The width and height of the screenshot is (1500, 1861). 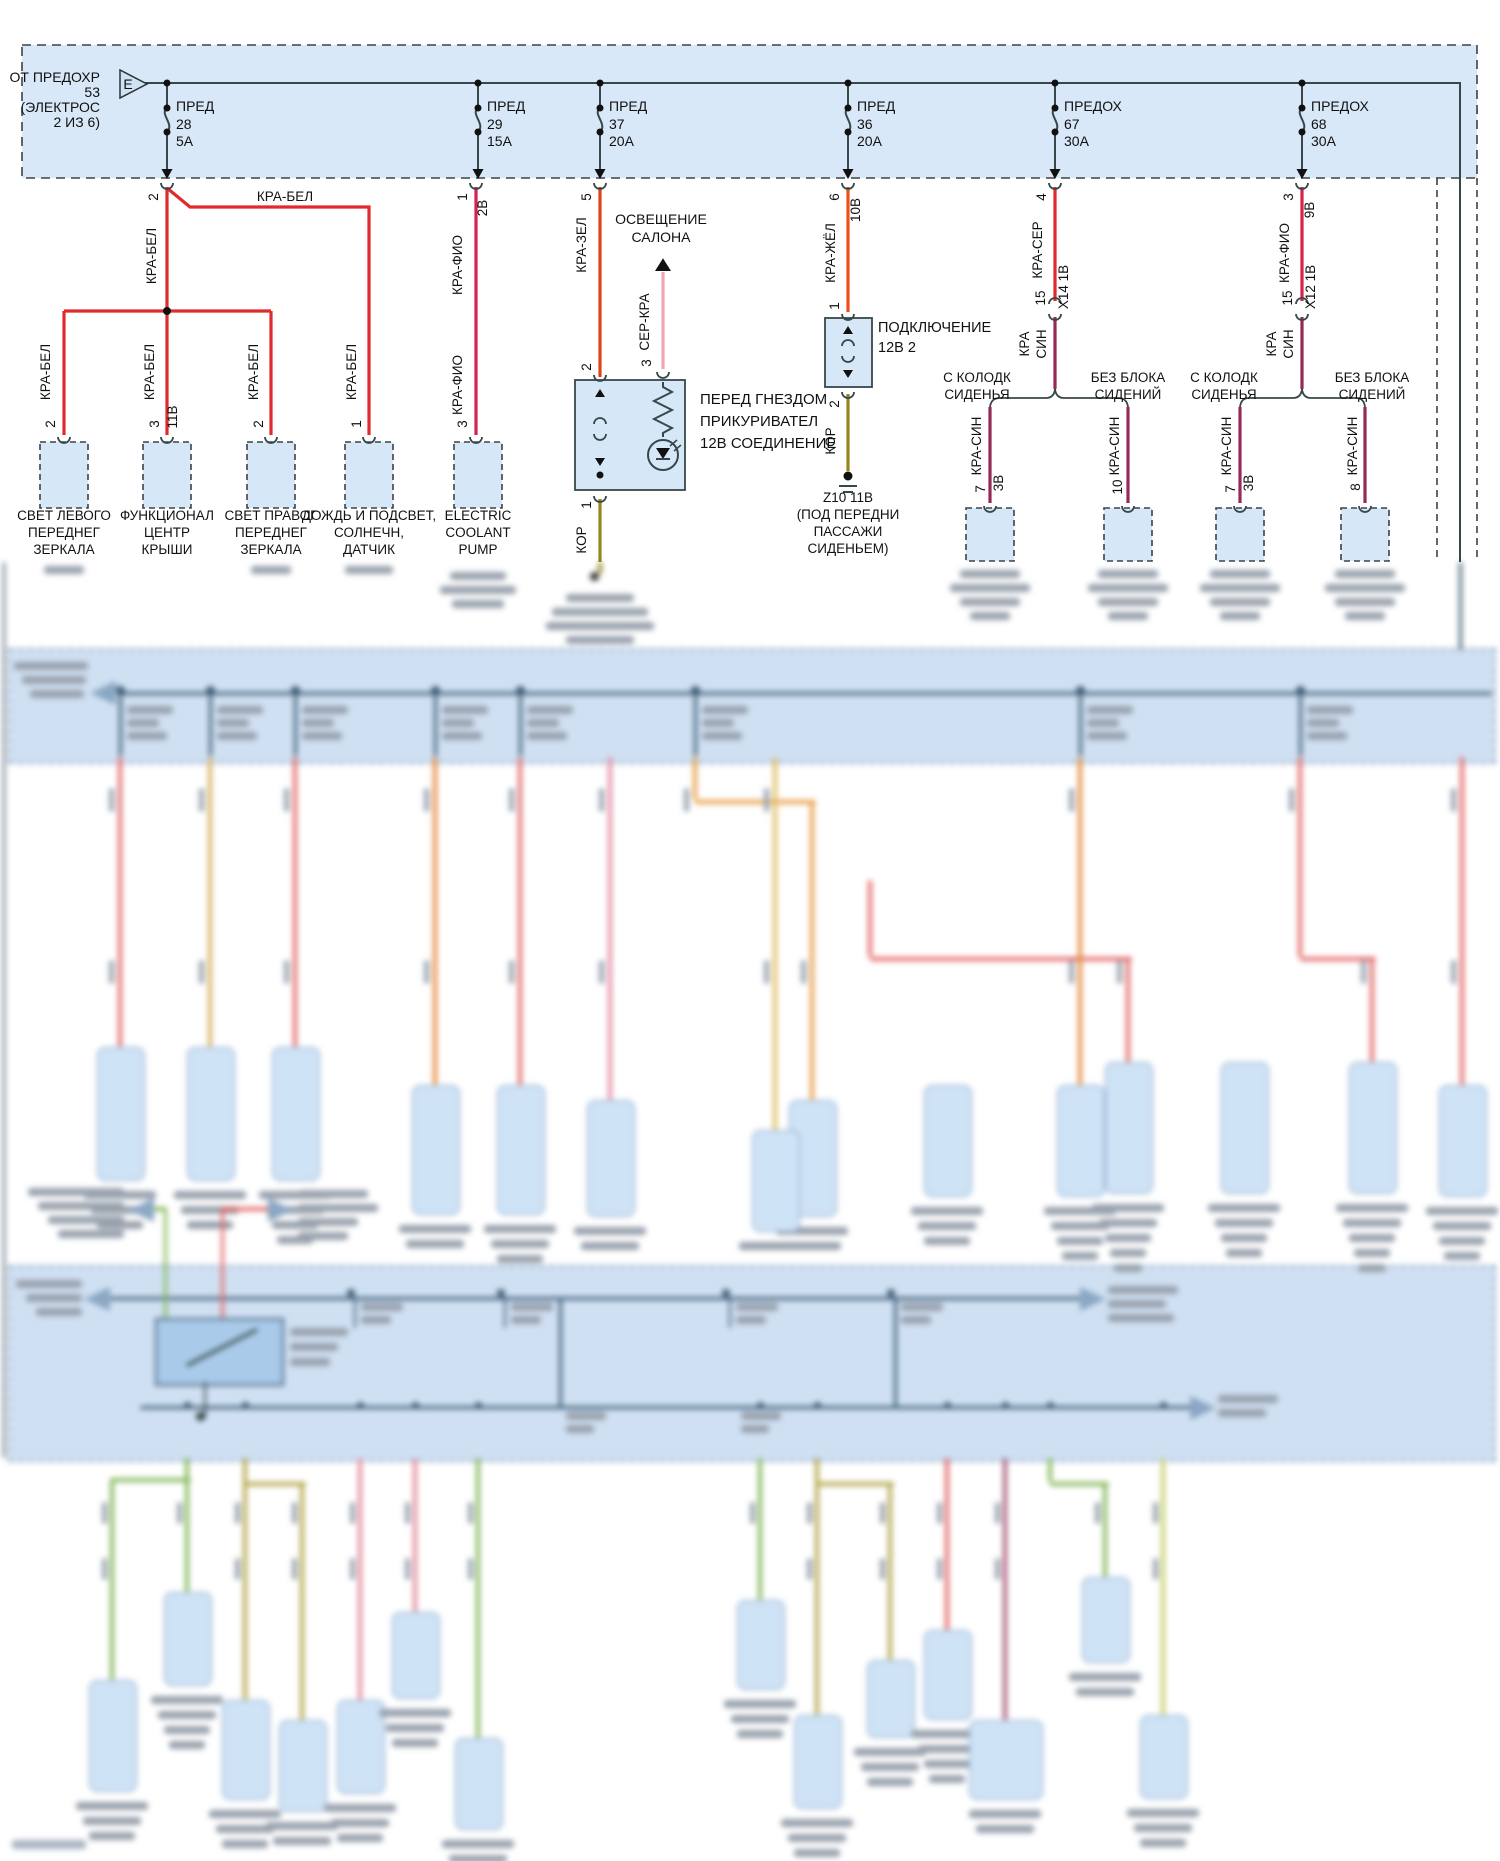 I want to click on fuse-rating: 15А, so click(x=500, y=141).